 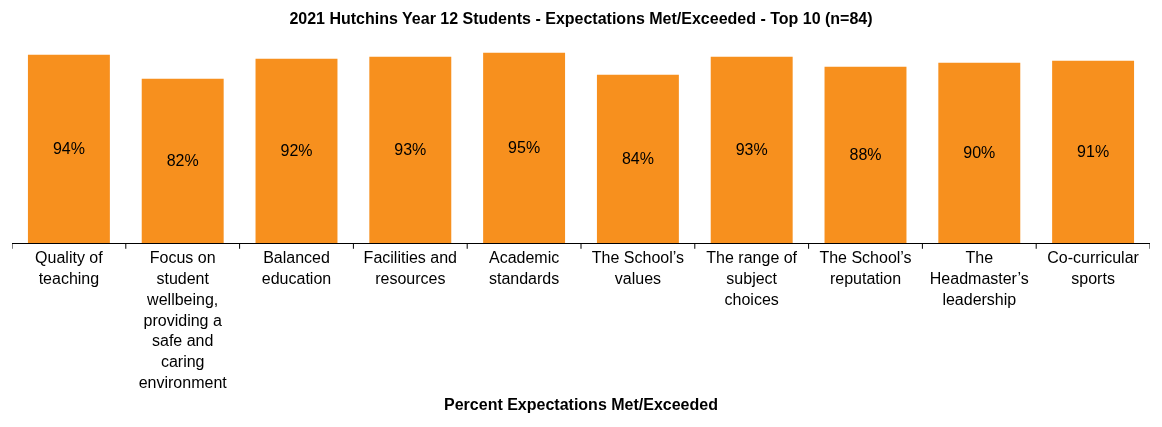 I want to click on x-tick-label: The range of subject choices, so click(x=752, y=278).